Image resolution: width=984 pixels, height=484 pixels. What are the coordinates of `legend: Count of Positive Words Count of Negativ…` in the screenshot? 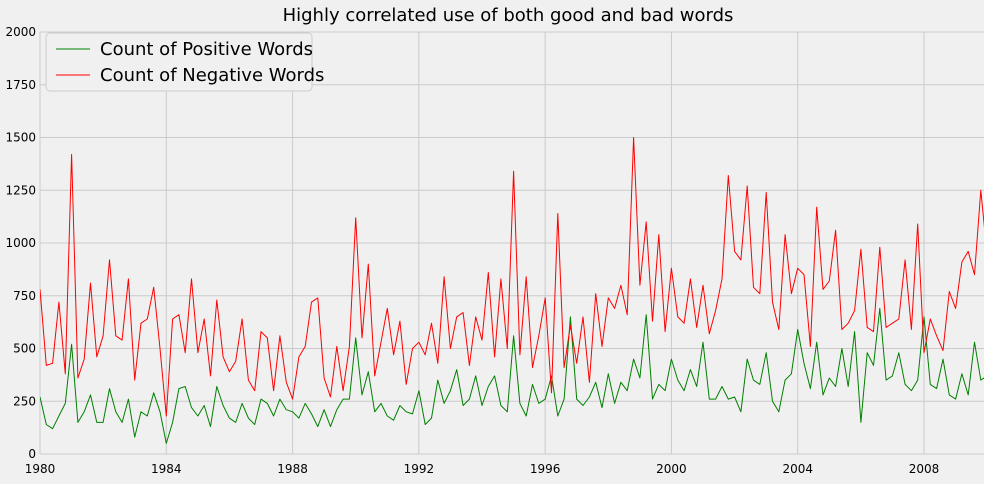 It's located at (184, 62).